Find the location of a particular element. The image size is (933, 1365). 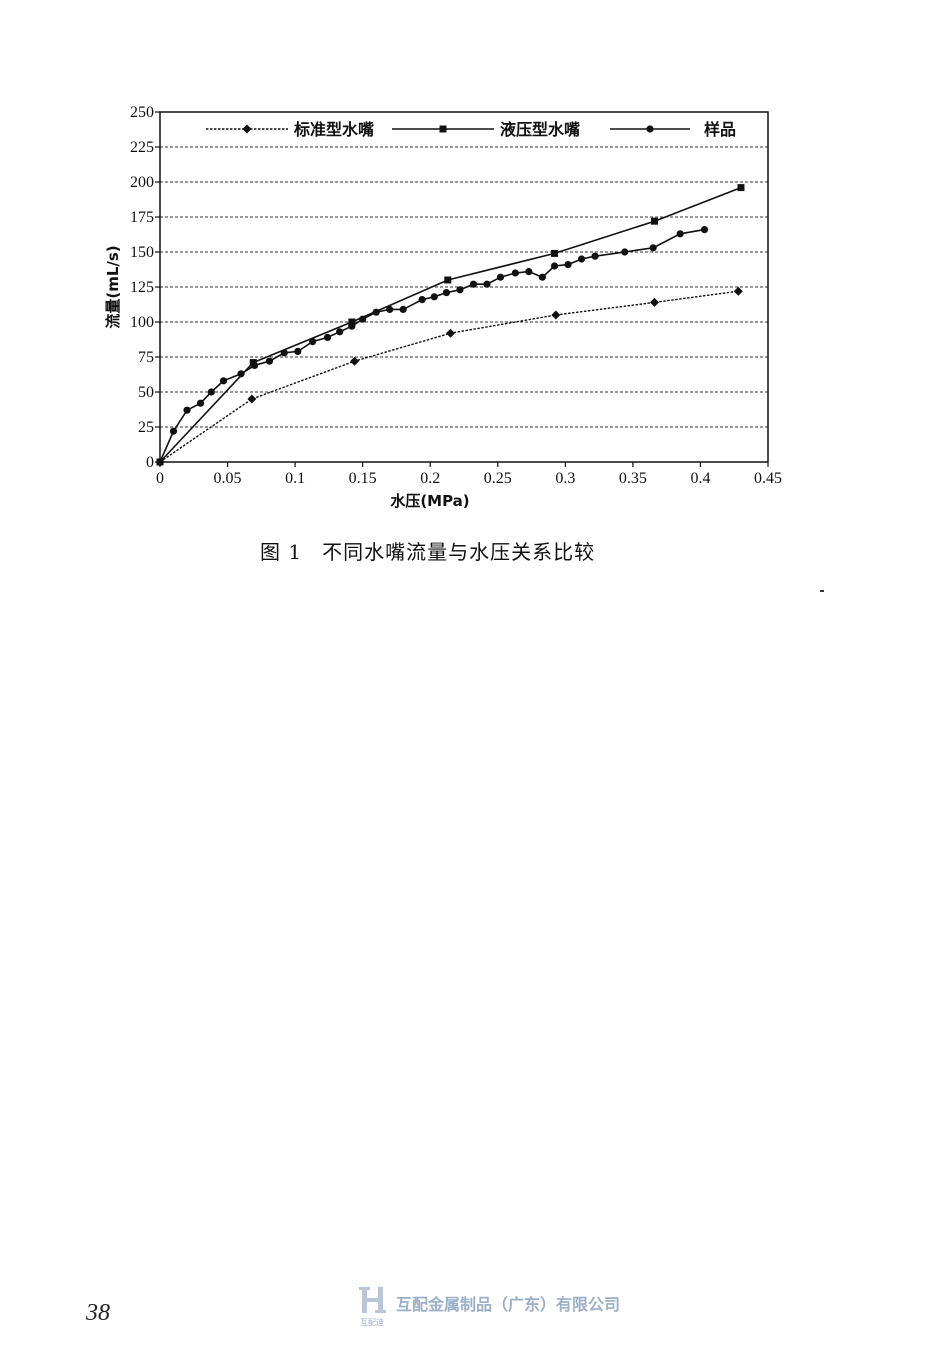

x-tick-label: 0 is located at coordinates (160, 478).